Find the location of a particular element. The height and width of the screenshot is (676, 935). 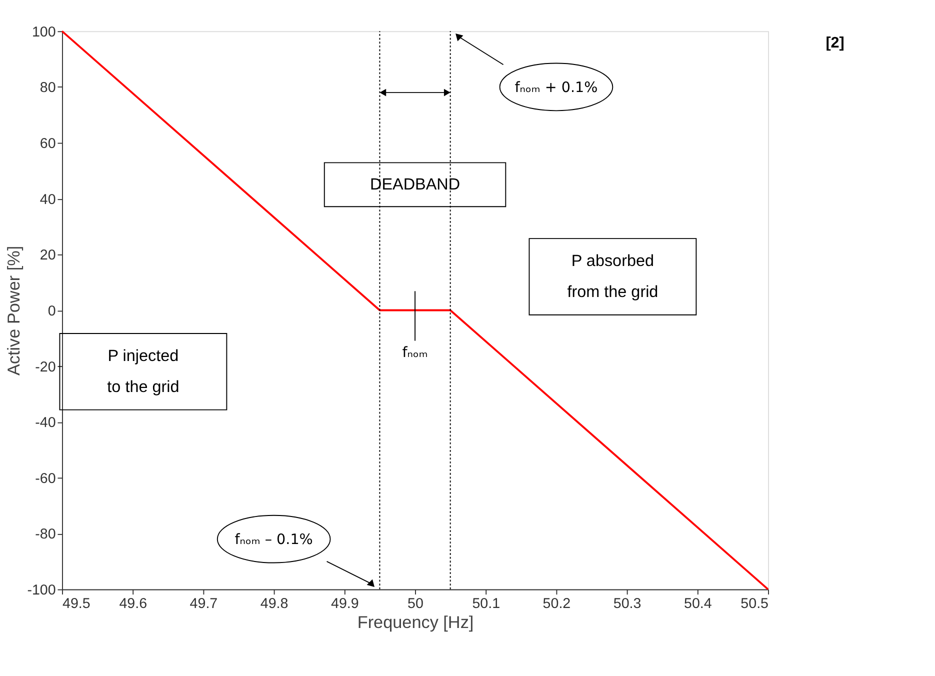

x-tick-label: 50.5 is located at coordinates (754, 604).